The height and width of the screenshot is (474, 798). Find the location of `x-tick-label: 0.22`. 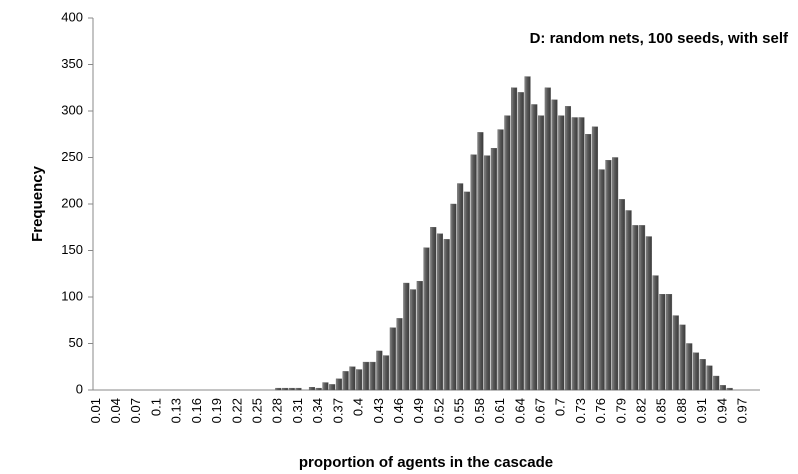

x-tick-label: 0.22 is located at coordinates (236, 410).